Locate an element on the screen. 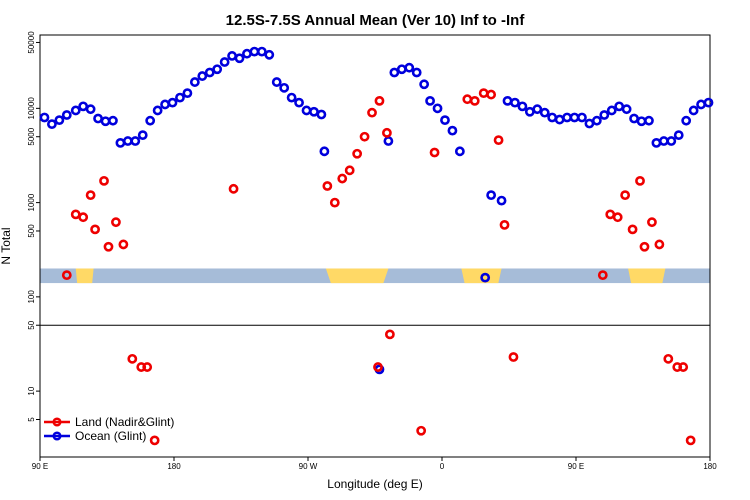 The image size is (750, 500). x-tick-label-4: 90 E is located at coordinates (576, 466).